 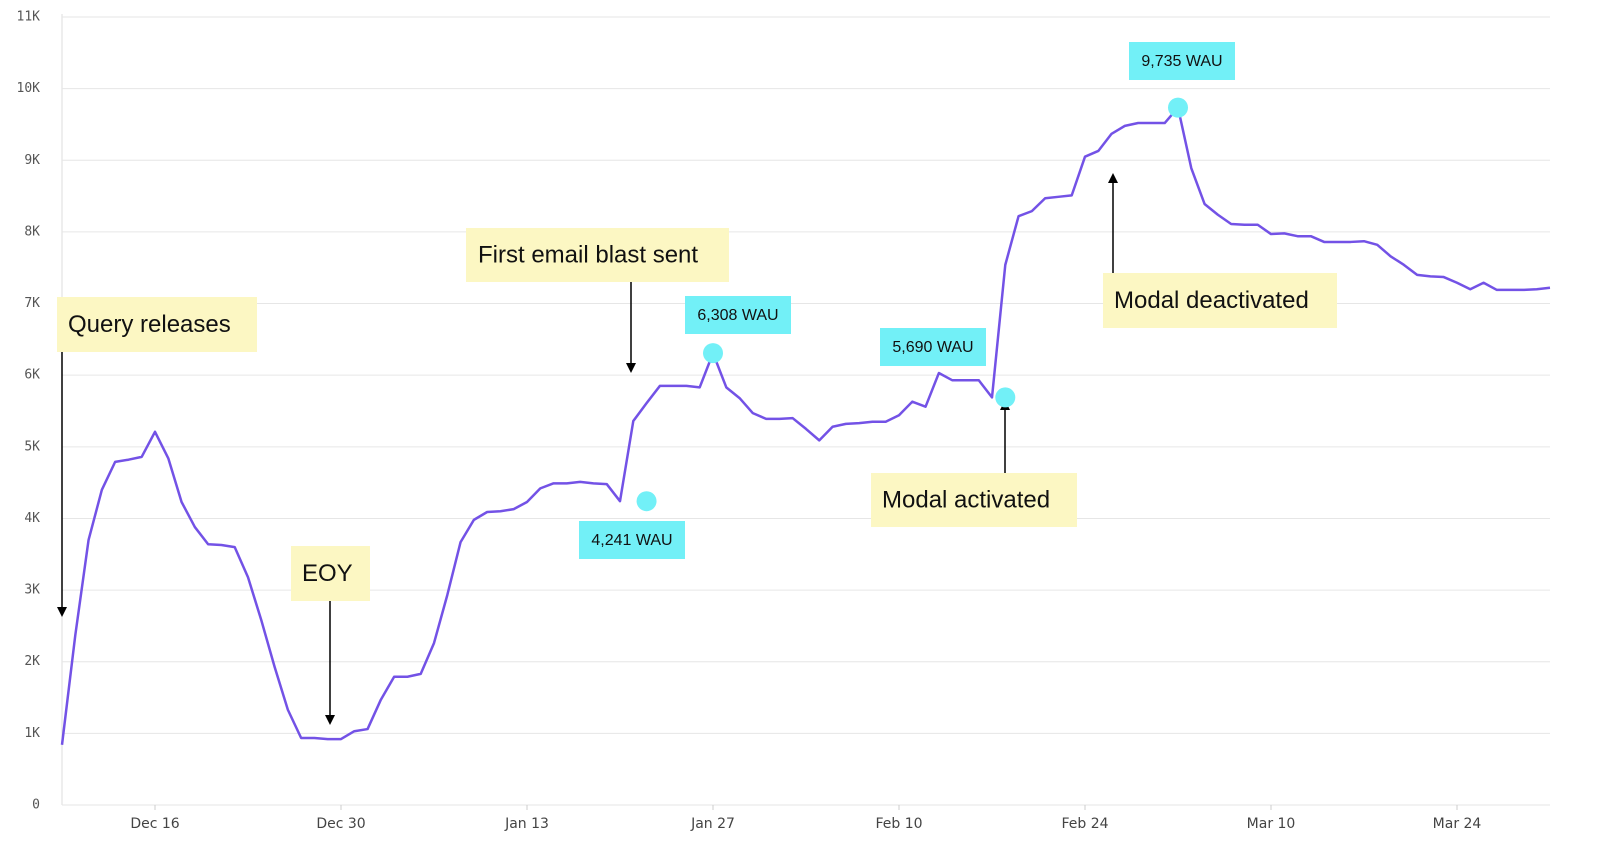 I want to click on y-tick-label: 1K, so click(x=32, y=733).